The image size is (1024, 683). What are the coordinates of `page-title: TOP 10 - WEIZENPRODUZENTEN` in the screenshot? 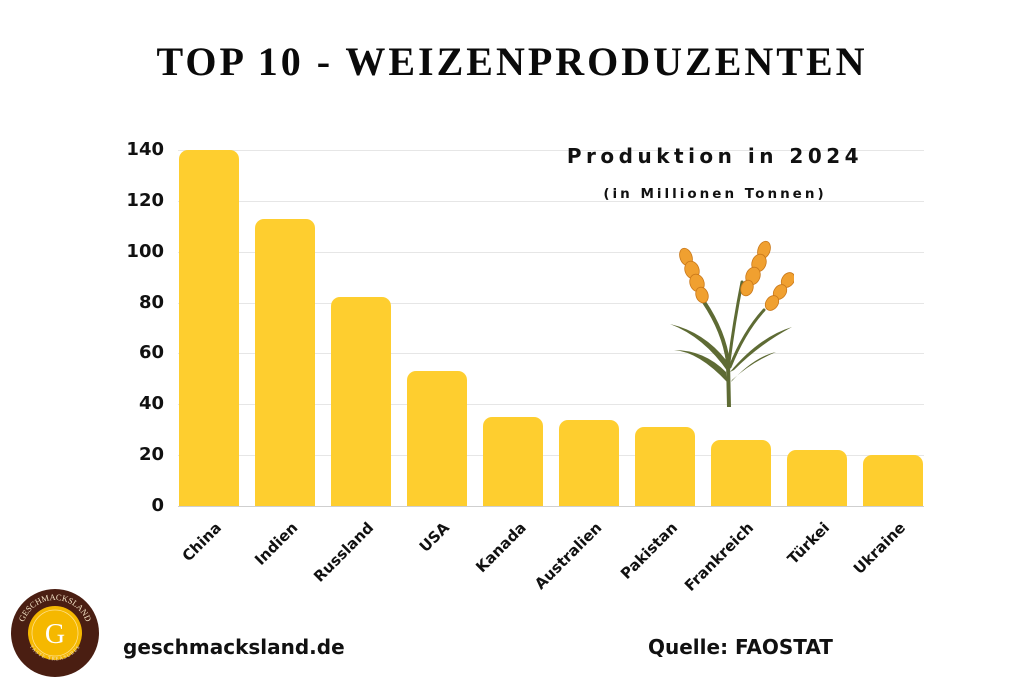 It's located at (512, 61).